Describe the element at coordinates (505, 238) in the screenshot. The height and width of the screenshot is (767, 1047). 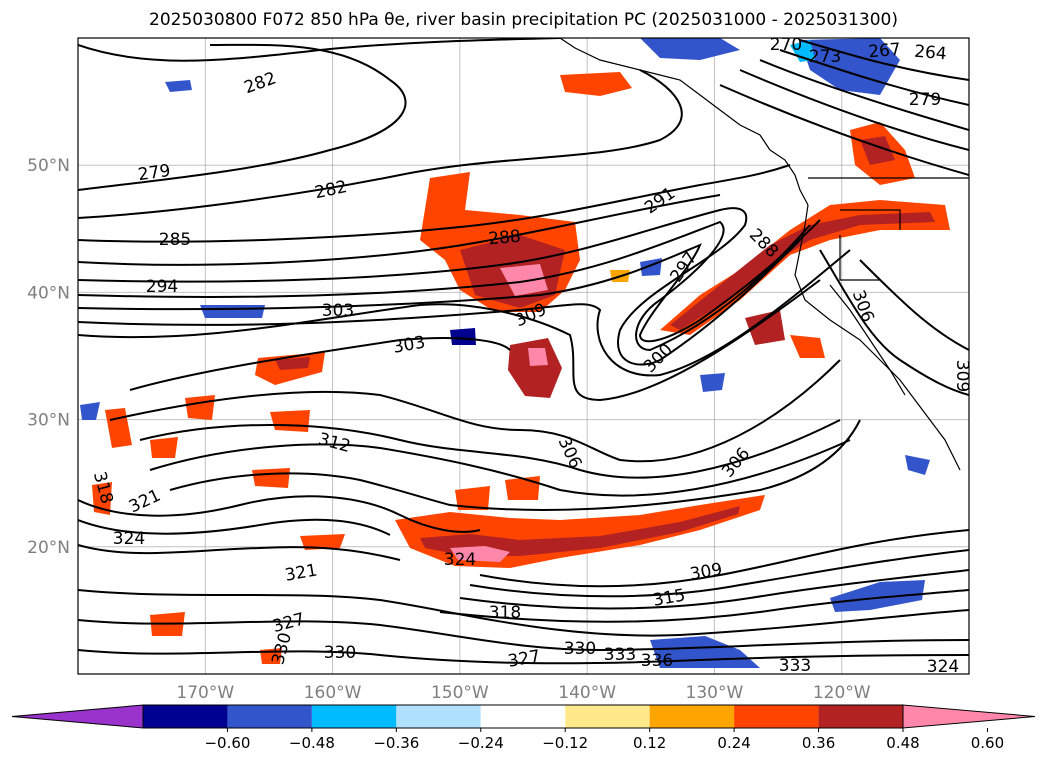
I see `contour-label: 288` at that location.